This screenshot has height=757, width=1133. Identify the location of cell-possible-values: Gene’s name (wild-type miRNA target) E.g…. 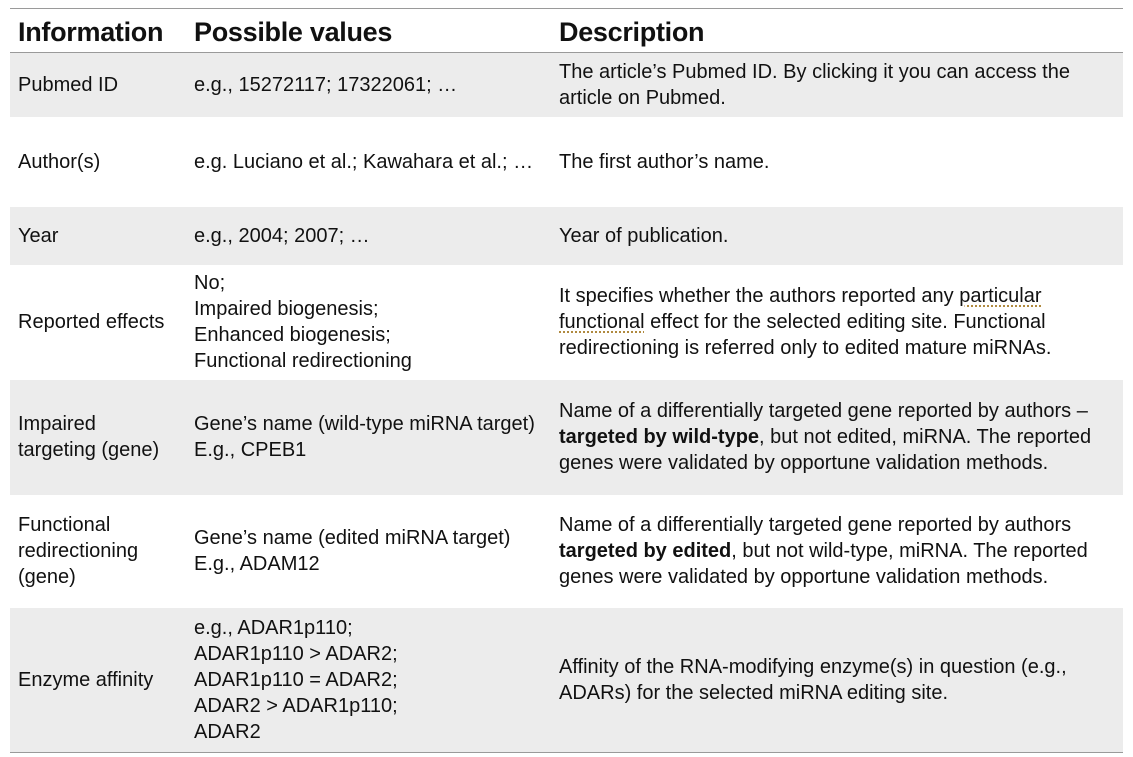
(368, 437).